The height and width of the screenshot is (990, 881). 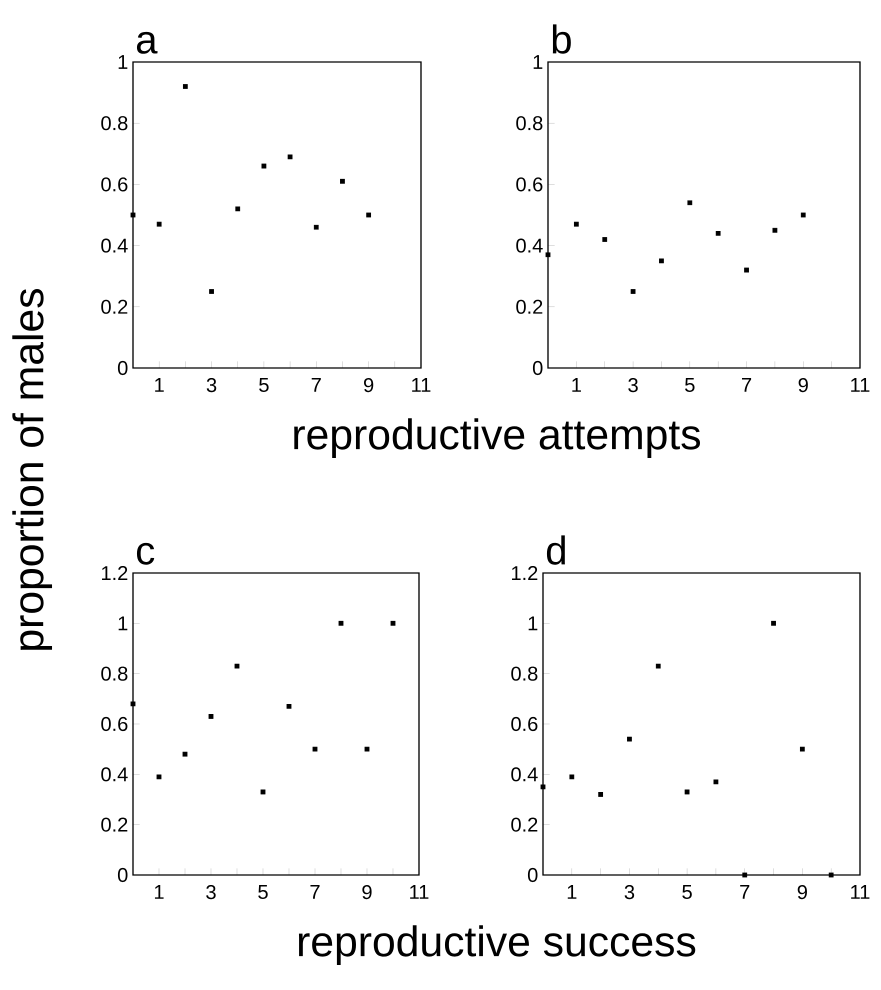 What do you see at coordinates (145, 553) in the screenshot?
I see `chart-title: c` at bounding box center [145, 553].